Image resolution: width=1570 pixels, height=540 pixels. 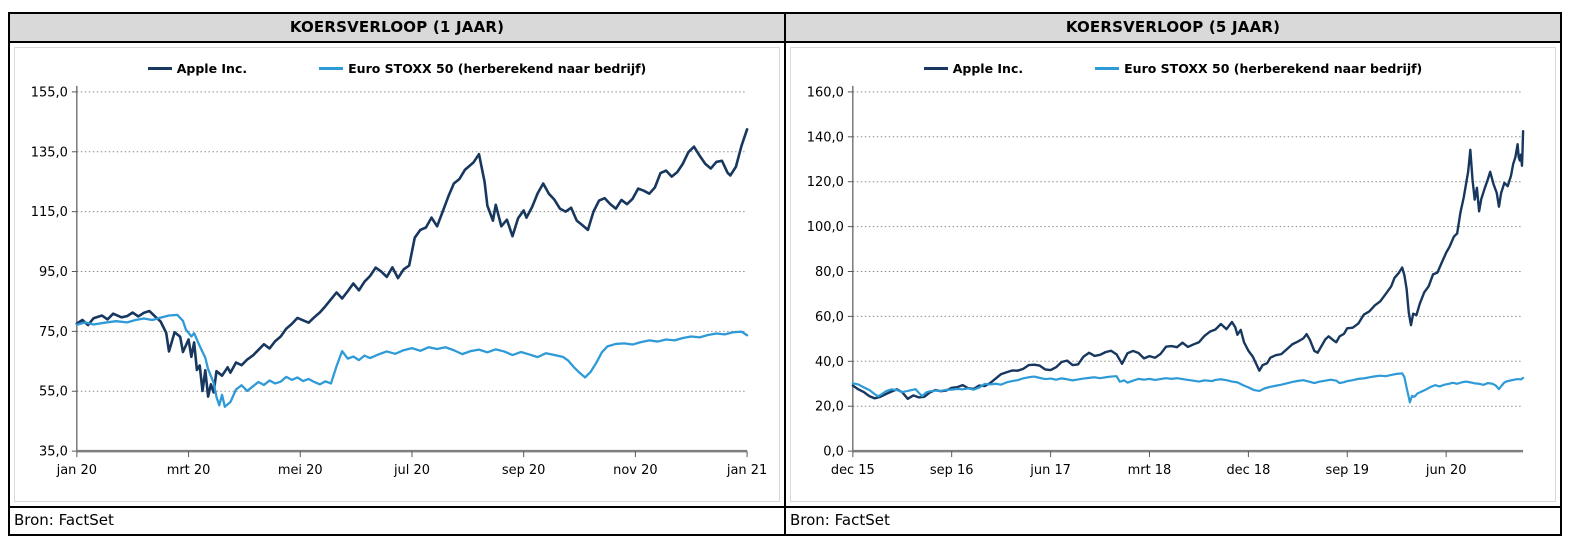 What do you see at coordinates (49, 212) in the screenshot?
I see `svg-text: 115,0` at bounding box center [49, 212].